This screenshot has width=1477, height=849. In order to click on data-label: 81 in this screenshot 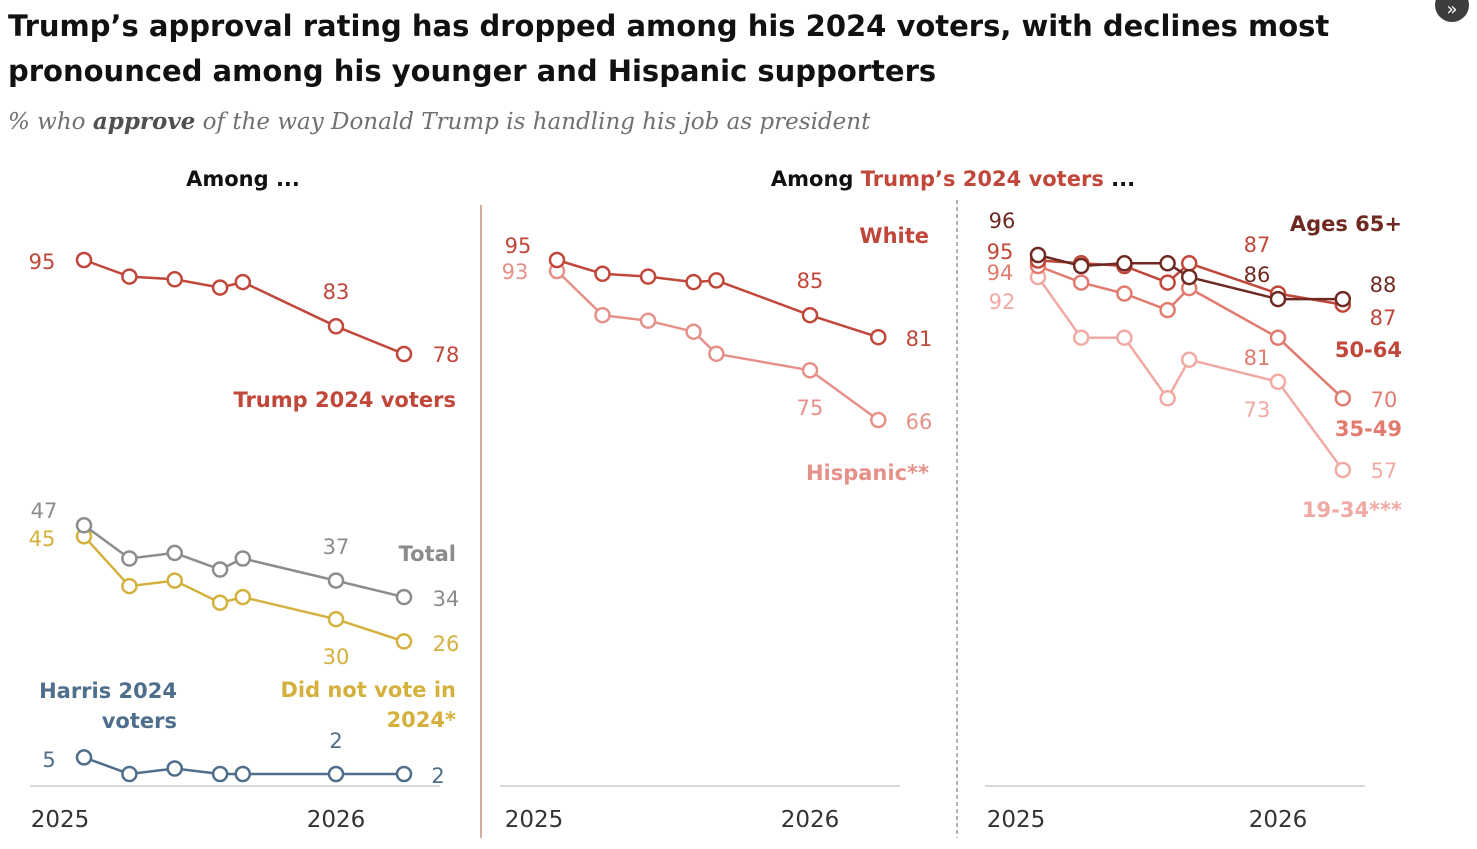, I will do `click(1257, 358)`.